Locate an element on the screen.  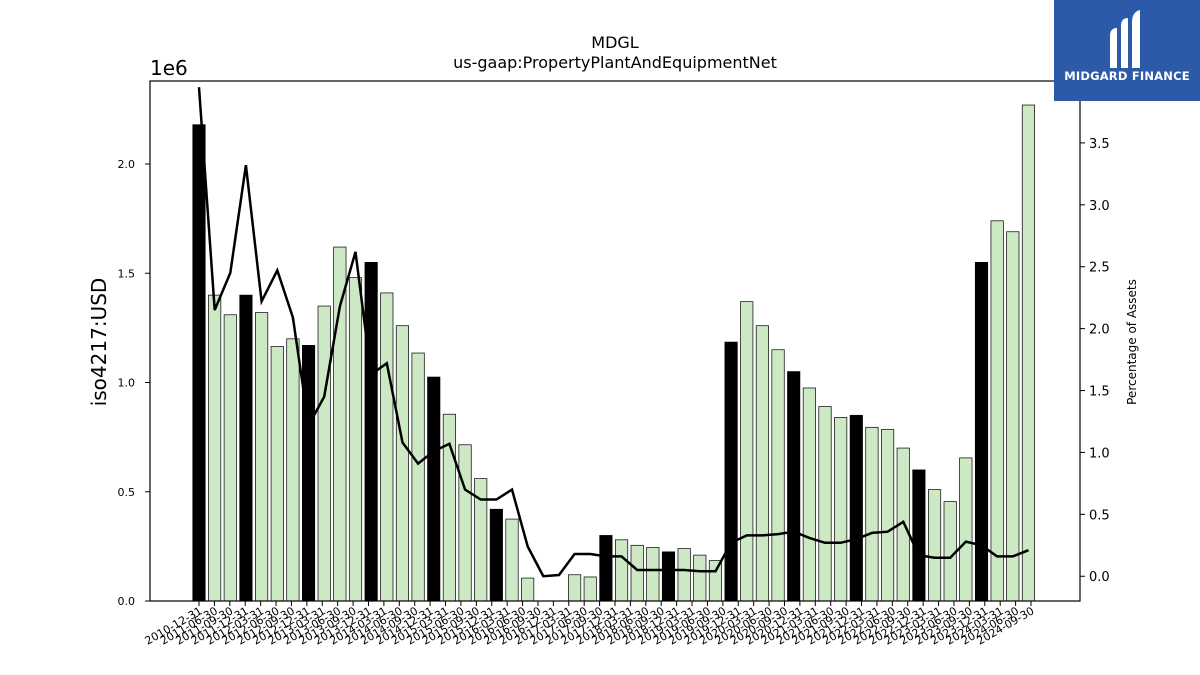
y-offset-label: 1e6 is located at coordinates (169, 68).